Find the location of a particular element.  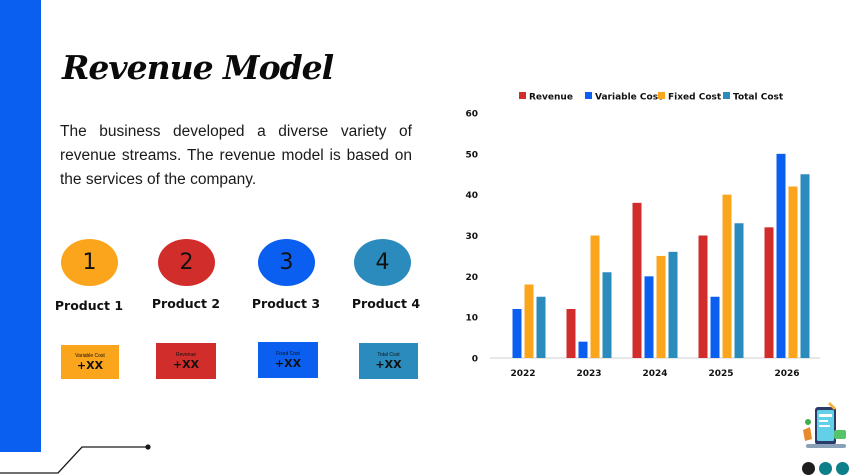

cost-box-label: Variable Cost is located at coordinates (90, 355).